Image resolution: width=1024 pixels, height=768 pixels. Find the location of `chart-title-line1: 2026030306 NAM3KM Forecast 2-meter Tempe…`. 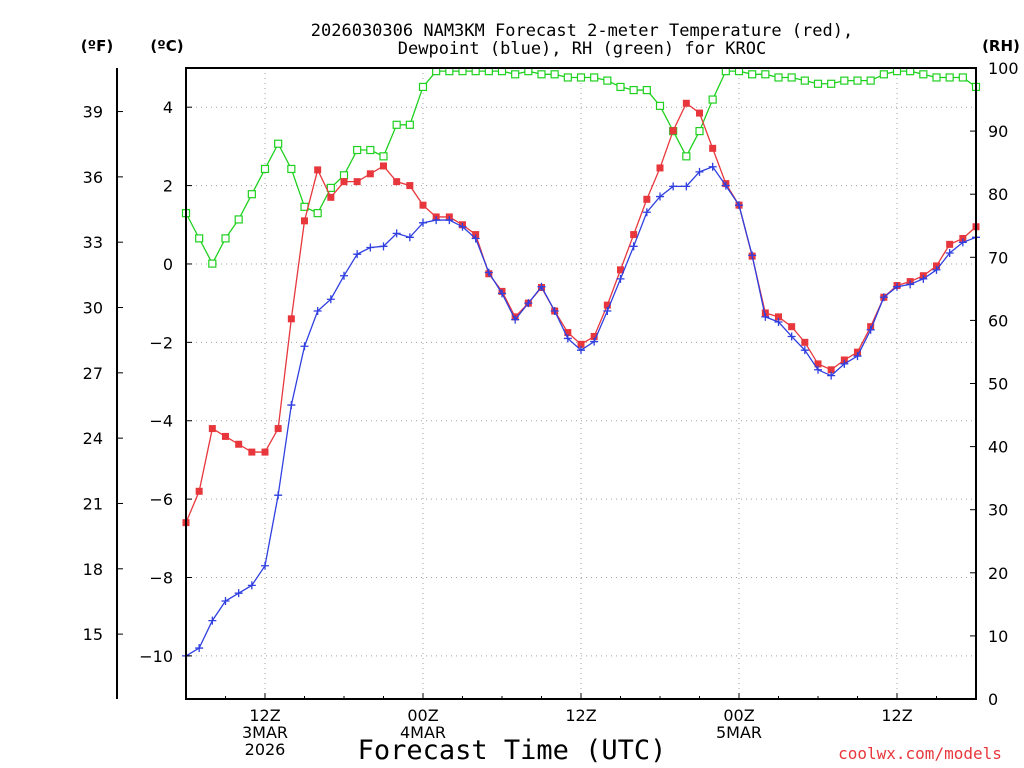

chart-title-line1: 2026030306 NAM3KM Forecast 2-meter Tempe… is located at coordinates (582, 31).